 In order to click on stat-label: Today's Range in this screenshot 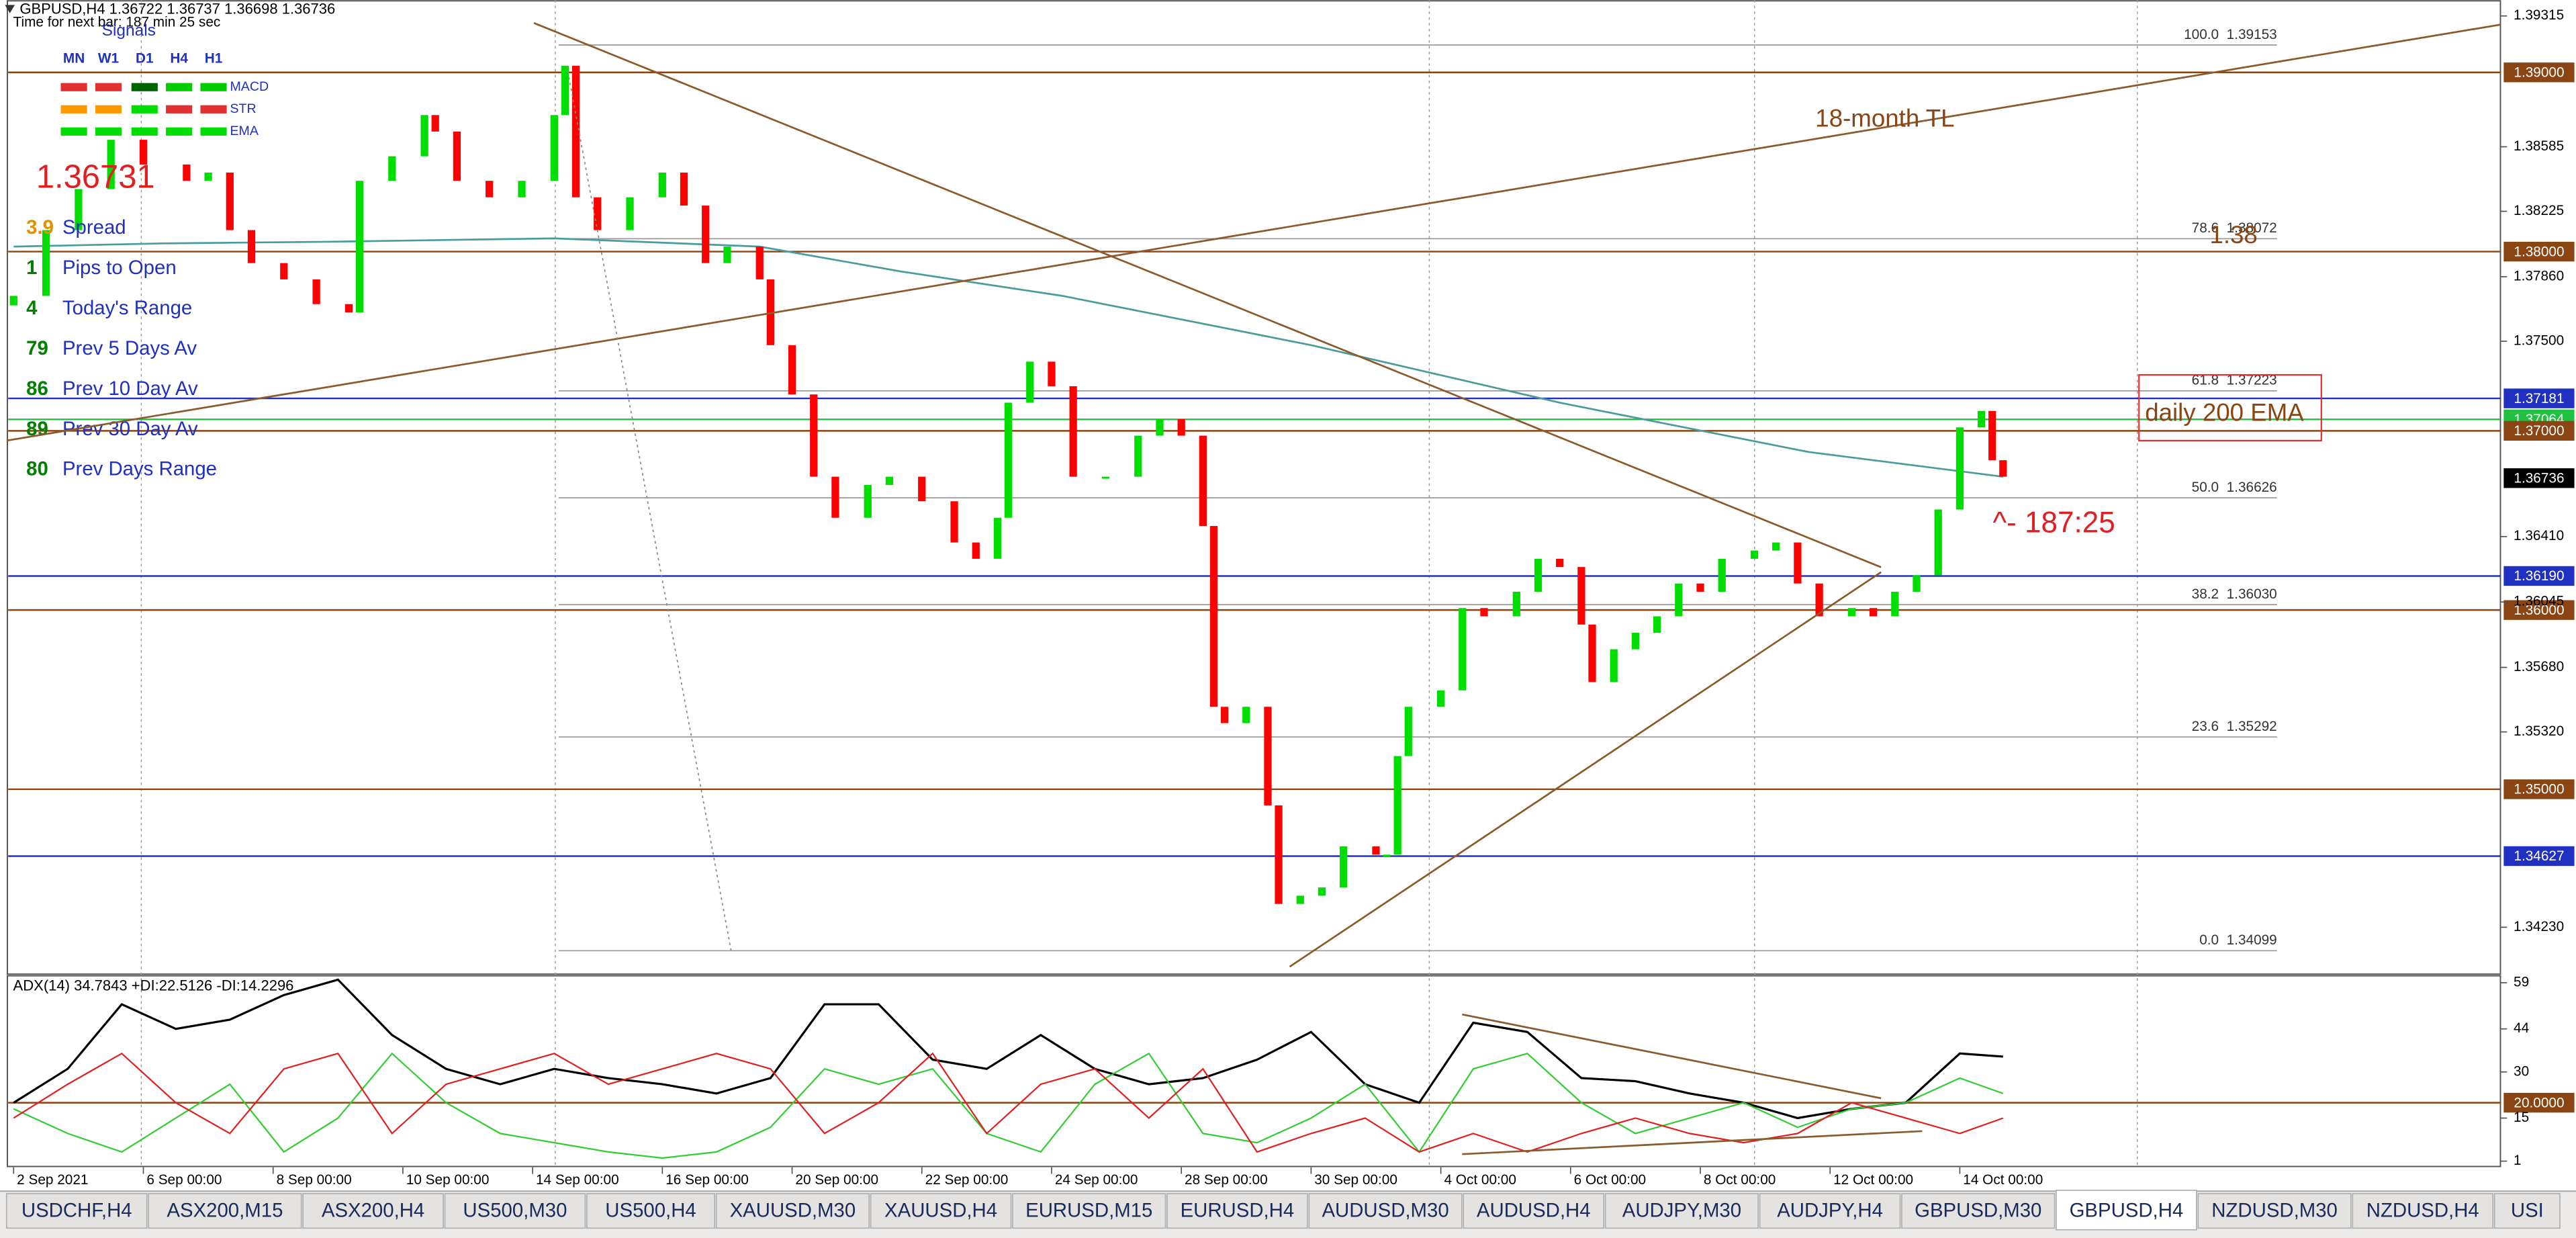, I will do `click(127, 308)`.